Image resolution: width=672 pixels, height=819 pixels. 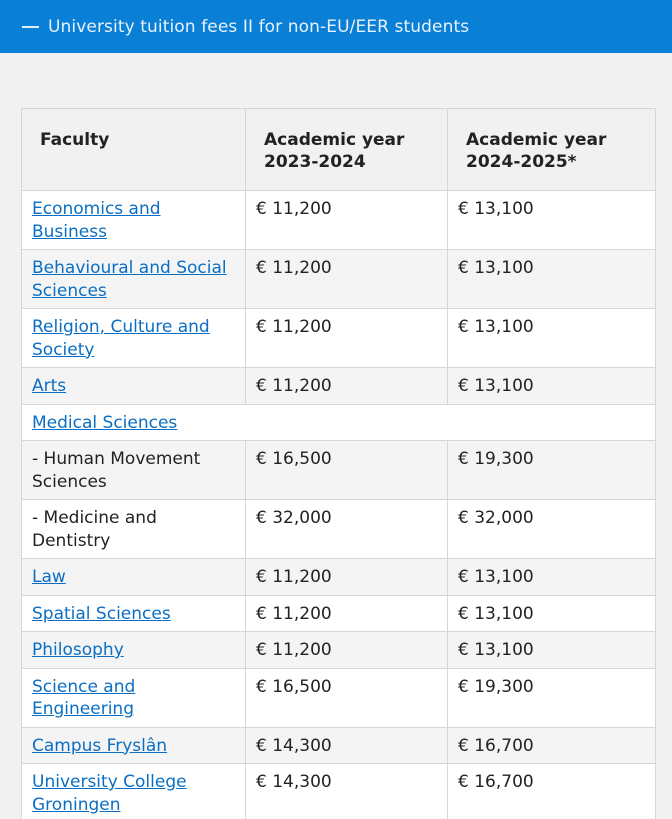 What do you see at coordinates (133, 650) in the screenshot?
I see `faculty-cell: Philosophy` at bounding box center [133, 650].